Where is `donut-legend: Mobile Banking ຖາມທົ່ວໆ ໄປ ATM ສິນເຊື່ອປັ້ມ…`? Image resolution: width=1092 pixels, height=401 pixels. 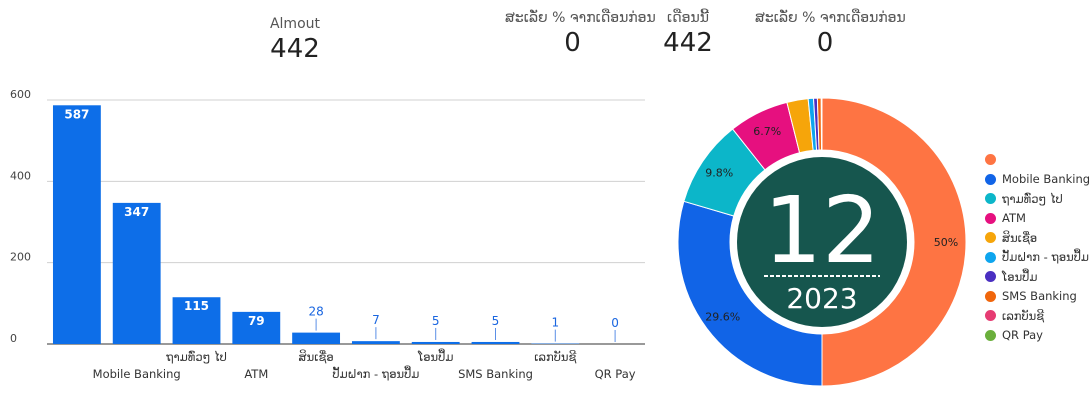 donut-legend: Mobile Banking ຖາມທົ່ວໆ ໄປ ATM ສິນເຊື່ອປັ້ມ… is located at coordinates (1037, 247).